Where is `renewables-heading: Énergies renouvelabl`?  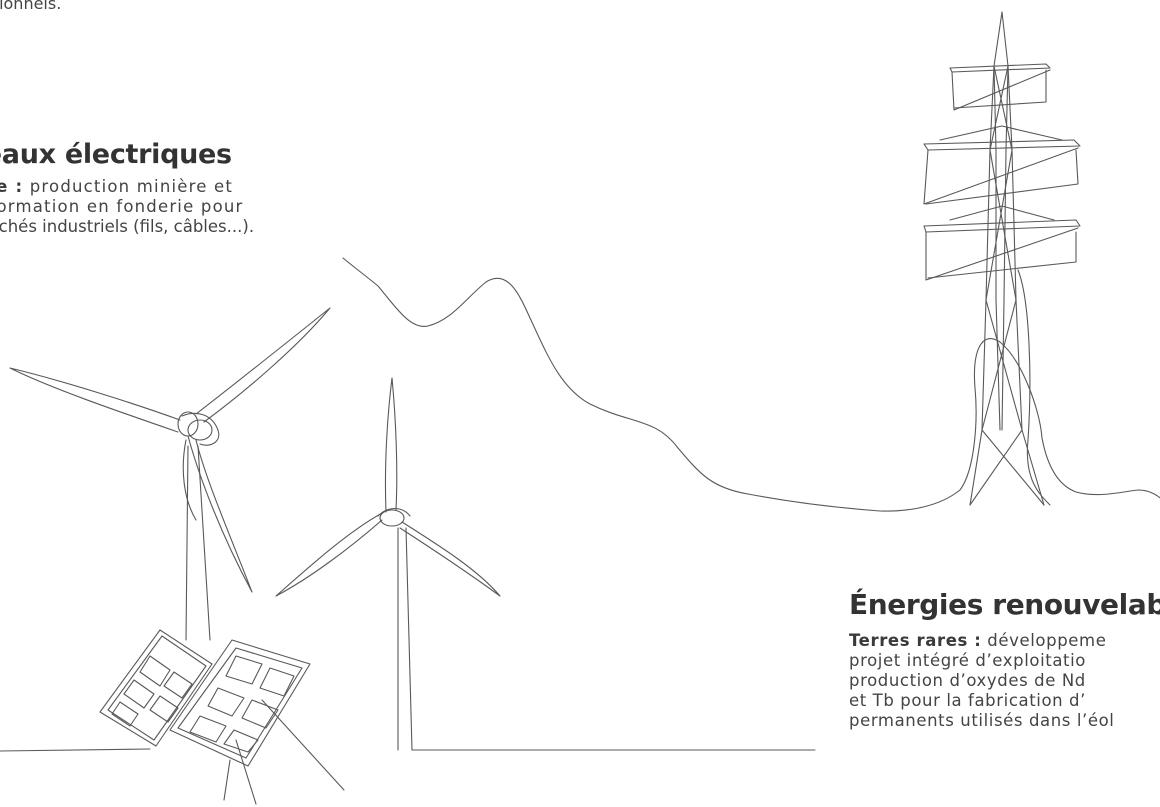
renewables-heading: Énergies renouvelabl is located at coordinates (1004, 604).